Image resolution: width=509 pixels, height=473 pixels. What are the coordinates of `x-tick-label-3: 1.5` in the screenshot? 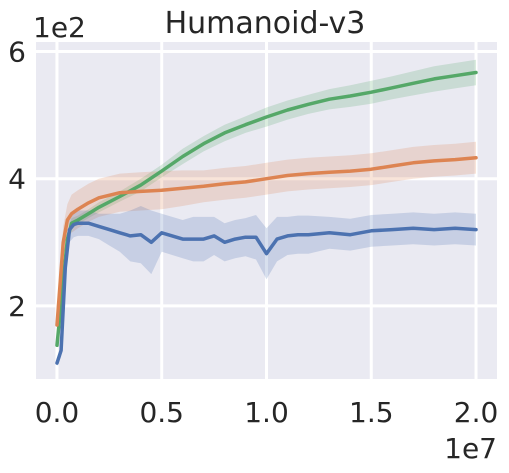 It's located at (371, 412).